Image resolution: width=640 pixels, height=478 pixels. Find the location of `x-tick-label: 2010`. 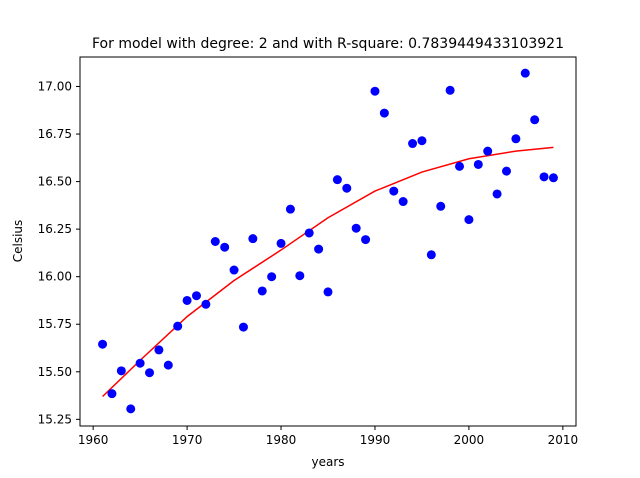

x-tick-label: 2010 is located at coordinates (563, 440).